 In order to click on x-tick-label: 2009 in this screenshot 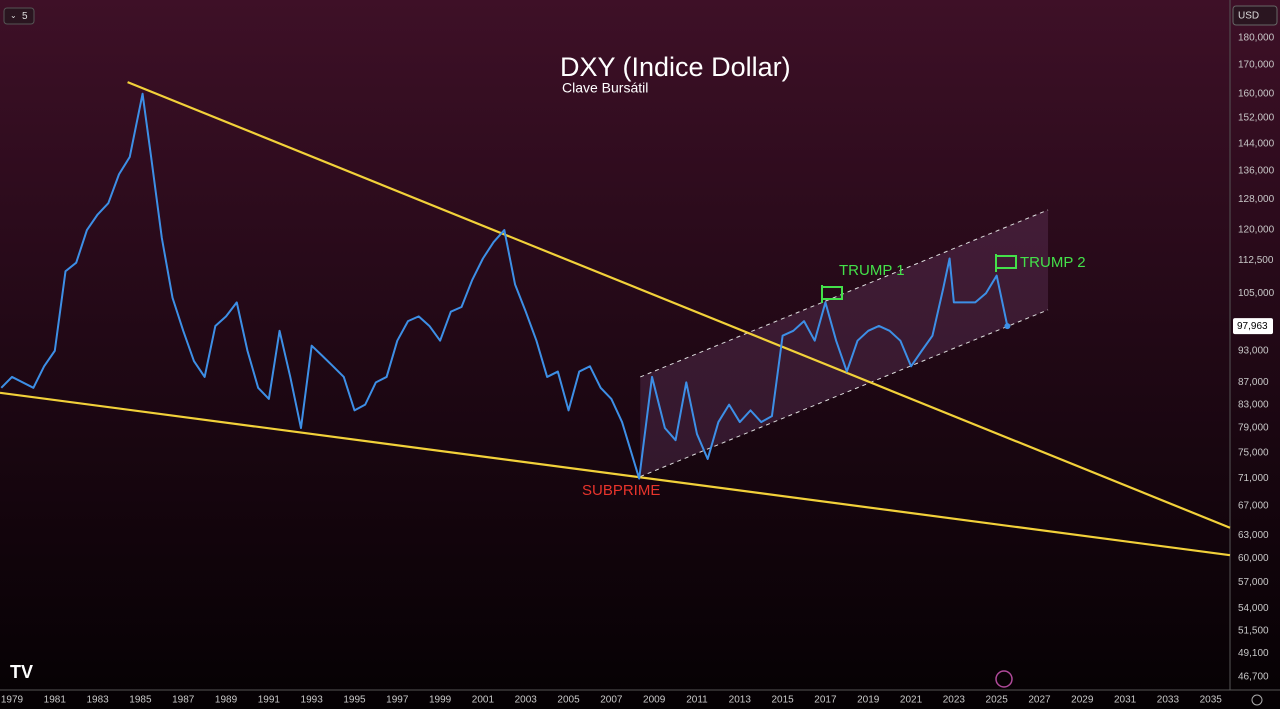, I will do `click(654, 700)`.